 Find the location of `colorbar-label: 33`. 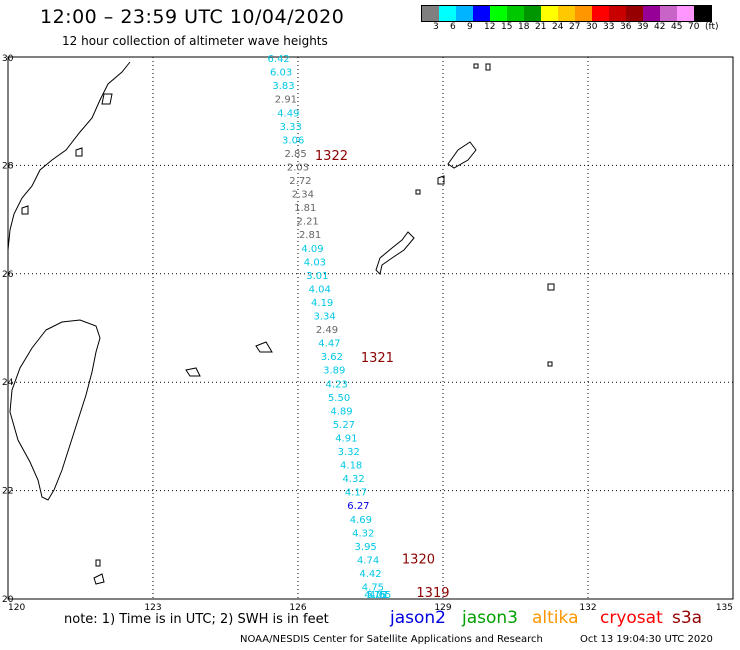

colorbar-label: 33 is located at coordinates (609, 27).